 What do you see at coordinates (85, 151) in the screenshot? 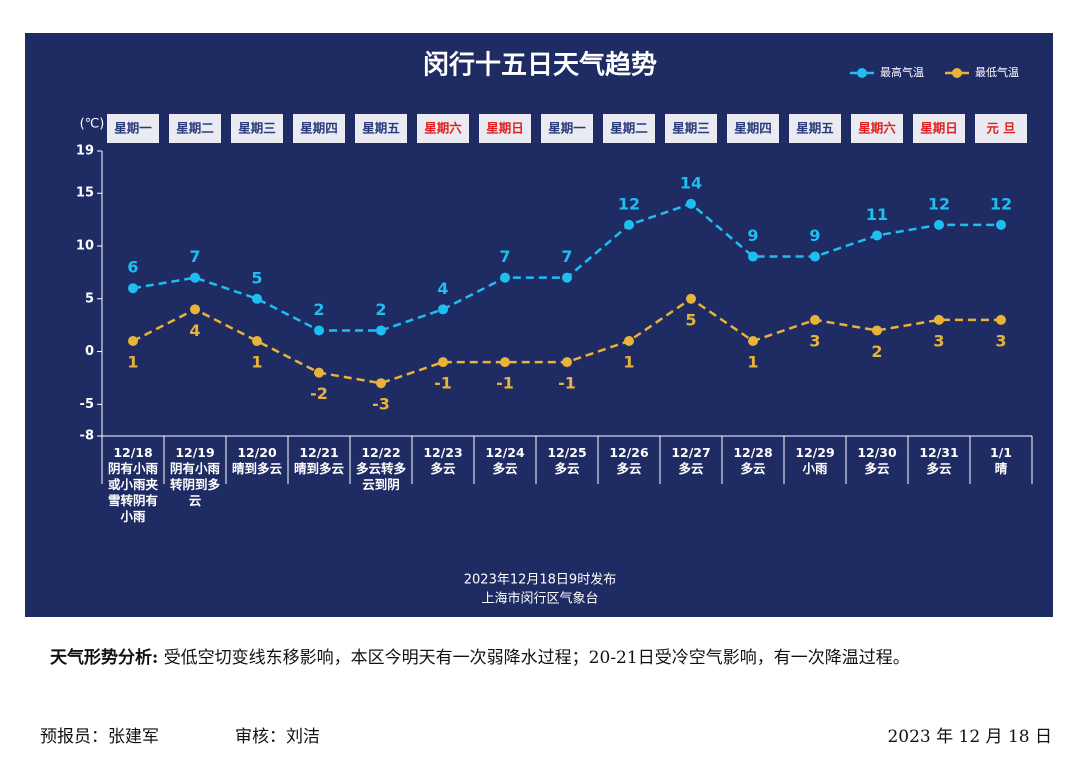
I see `y-tick-label: 19` at bounding box center [85, 151].